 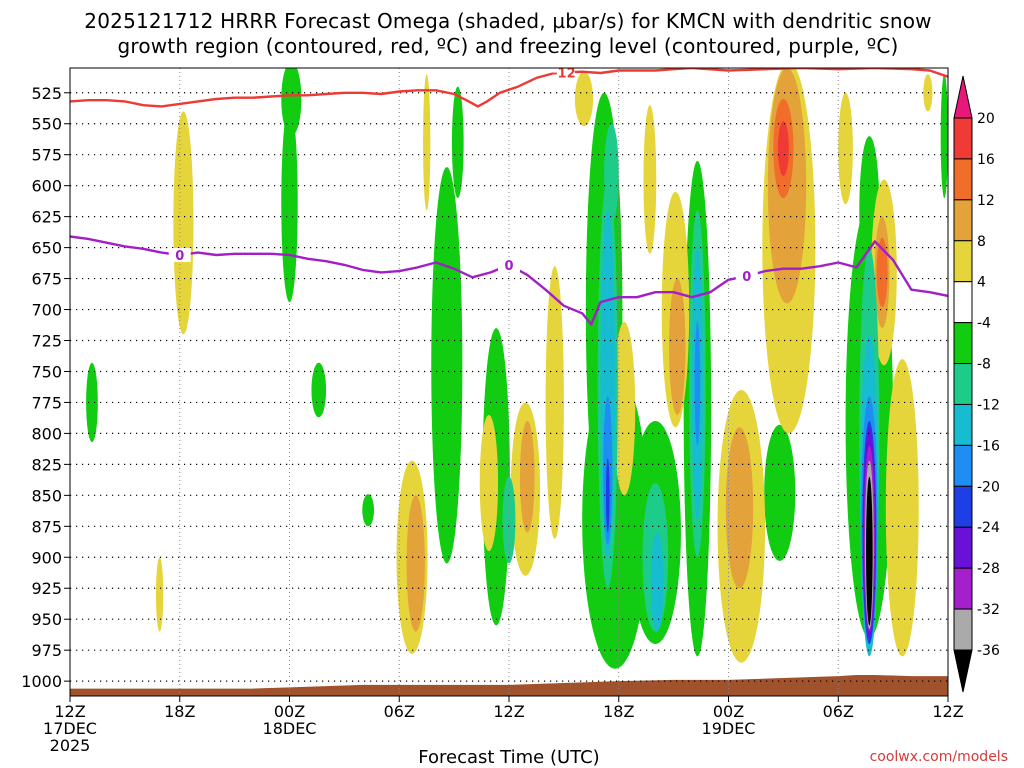 What do you see at coordinates (46, 433) in the screenshot?
I see `y-tick-label-800: 800` at bounding box center [46, 433].